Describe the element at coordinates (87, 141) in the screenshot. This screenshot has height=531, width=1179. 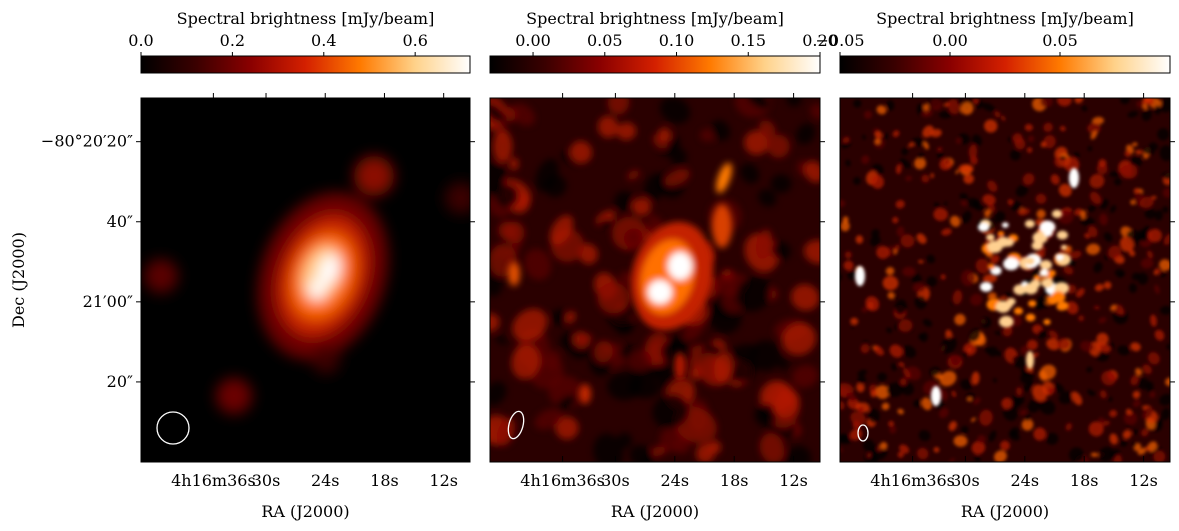
I see `y-tick-label: −80°20′20″` at that location.